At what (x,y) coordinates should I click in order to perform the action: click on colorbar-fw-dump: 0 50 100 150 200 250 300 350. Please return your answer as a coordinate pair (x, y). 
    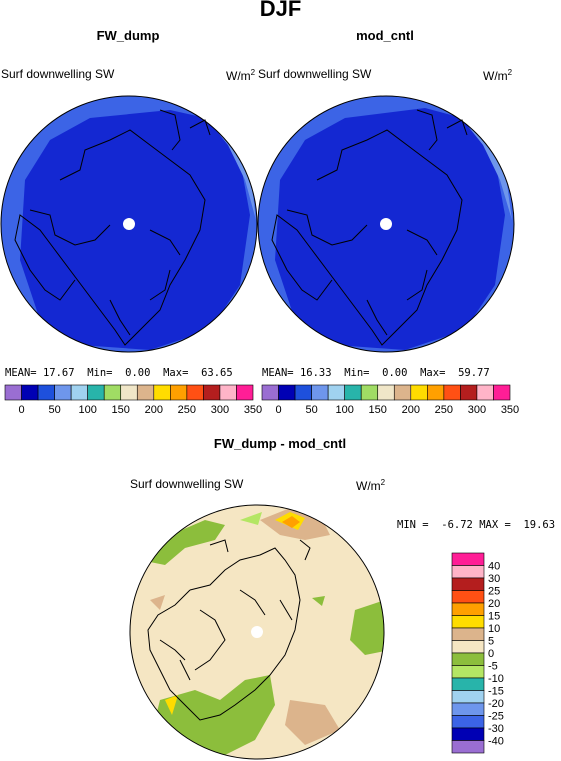
    Looking at the image, I should click on (133, 400).